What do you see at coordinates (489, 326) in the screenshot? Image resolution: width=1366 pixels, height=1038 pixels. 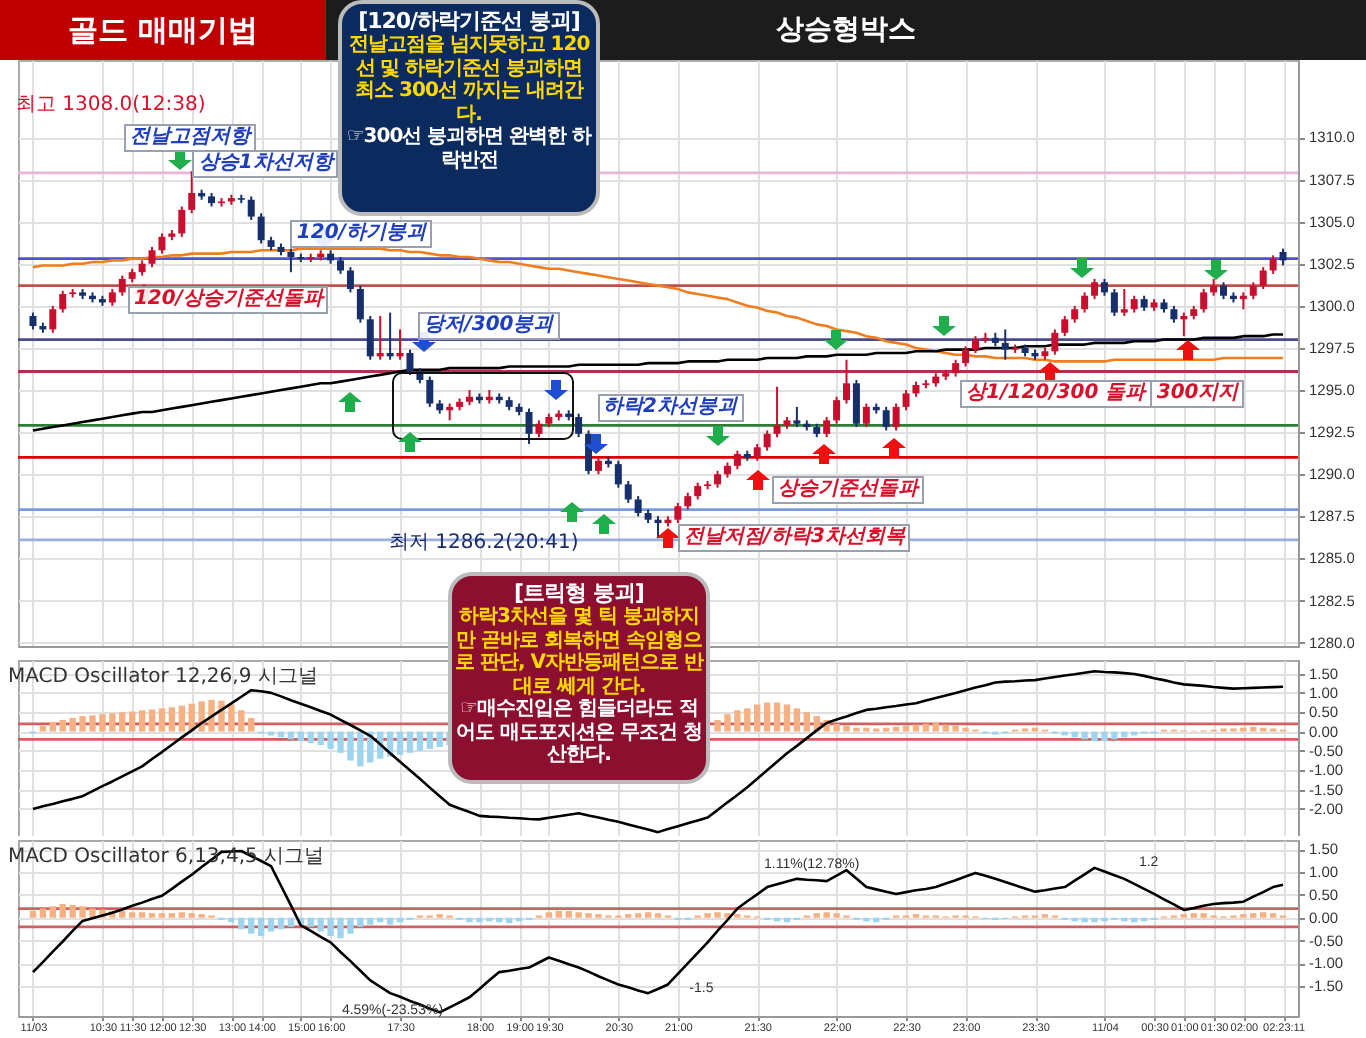 I see `annotation: 당저/300붕괴` at bounding box center [489, 326].